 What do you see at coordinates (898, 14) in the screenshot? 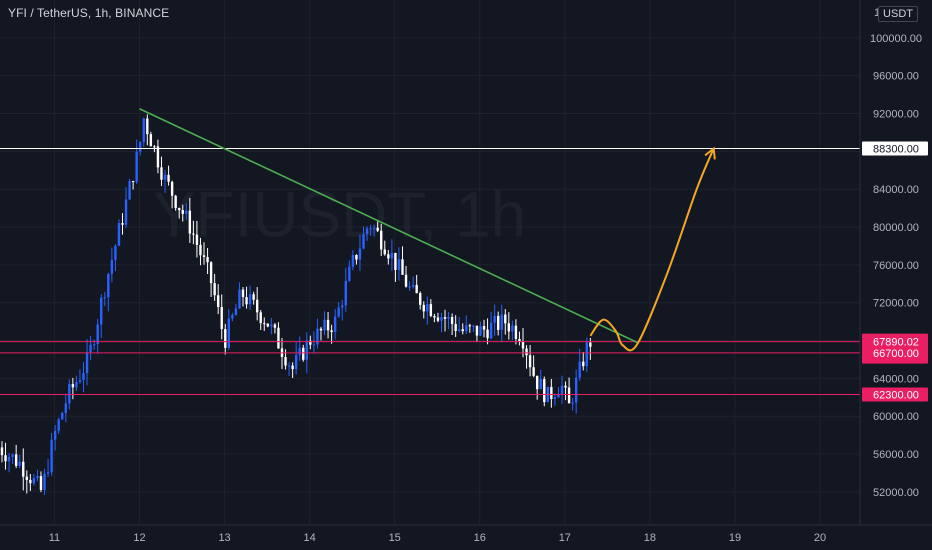
I see `currency-badge: USDT` at bounding box center [898, 14].